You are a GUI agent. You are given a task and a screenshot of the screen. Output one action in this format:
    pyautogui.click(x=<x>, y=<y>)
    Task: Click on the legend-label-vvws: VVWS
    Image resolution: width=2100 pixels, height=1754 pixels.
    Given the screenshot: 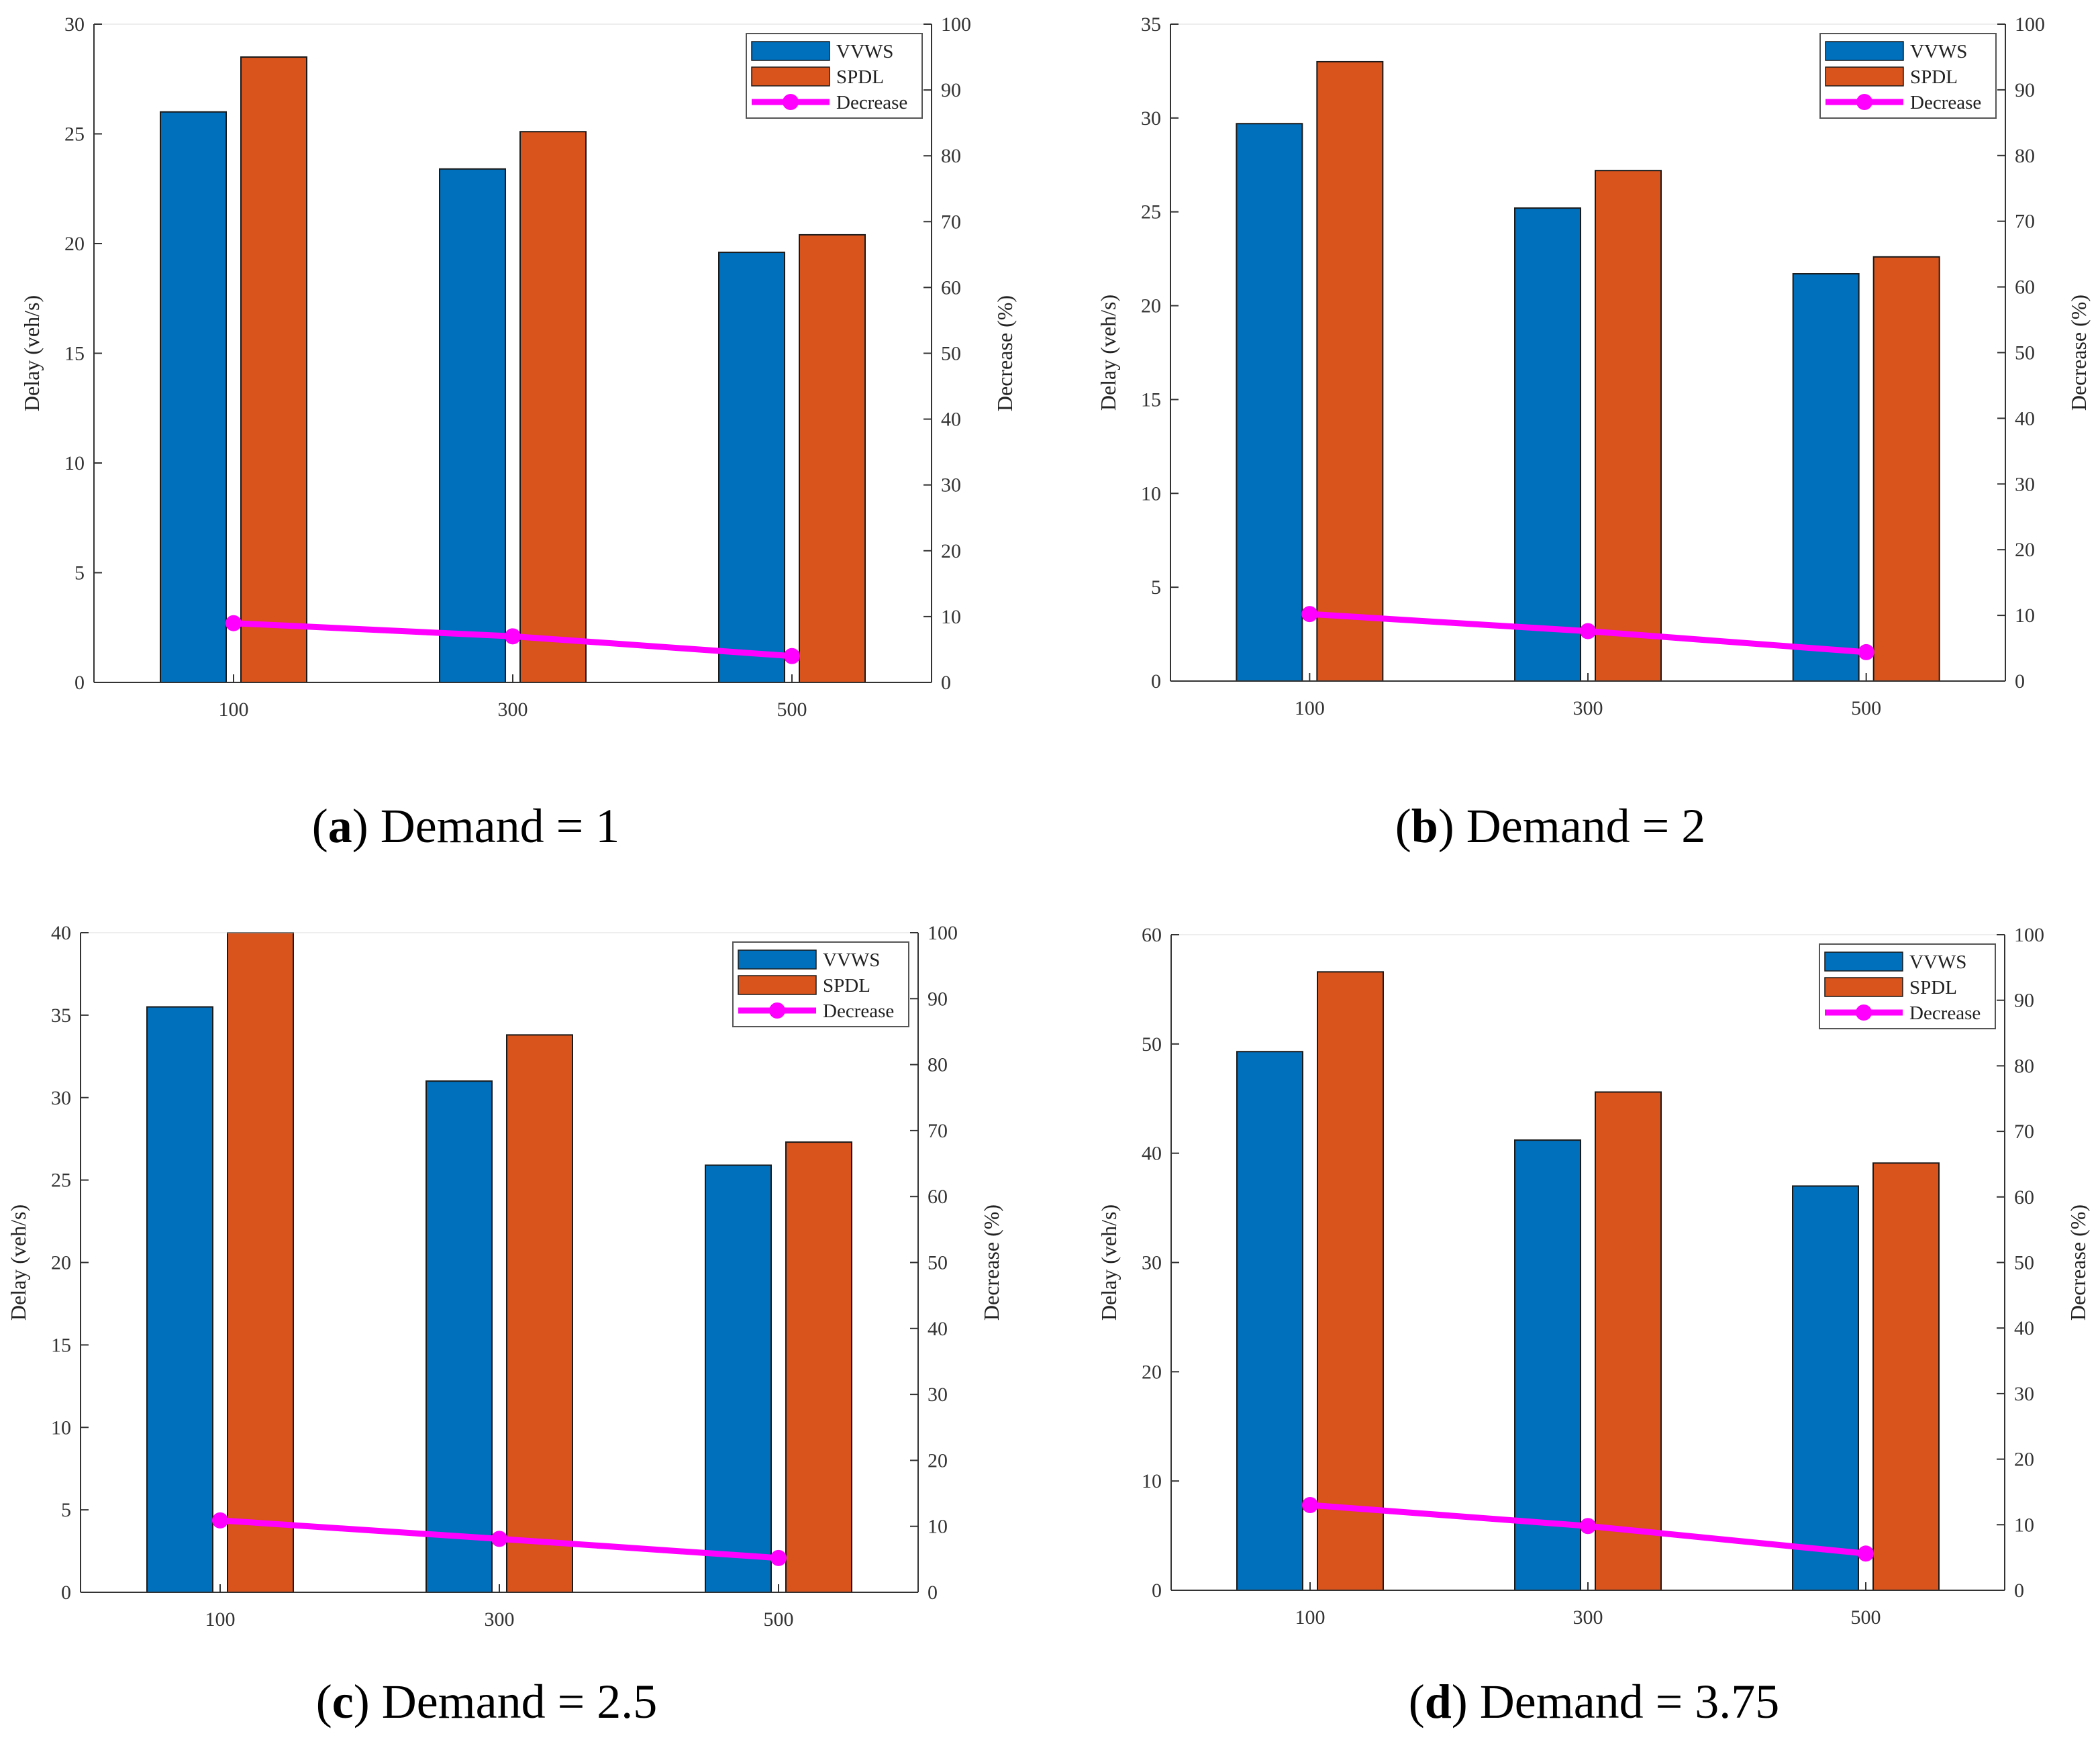 What is the action you would take?
    pyautogui.click(x=1937, y=962)
    